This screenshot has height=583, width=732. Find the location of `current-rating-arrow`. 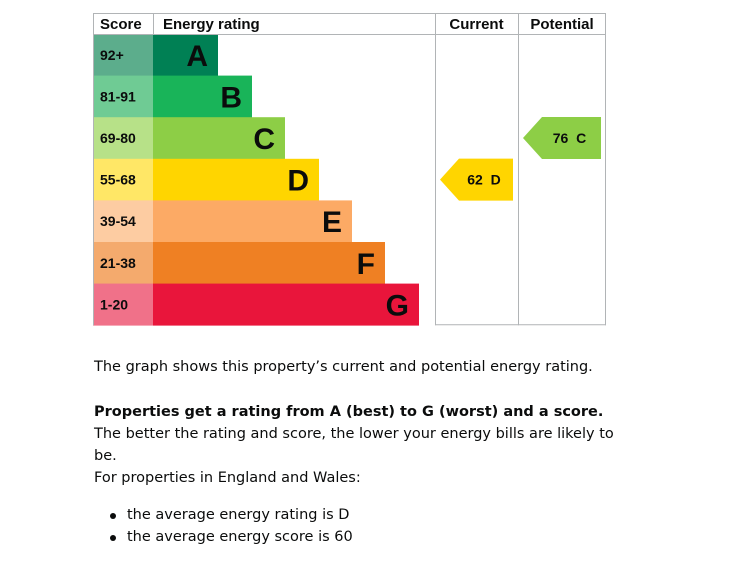

current-rating-arrow is located at coordinates (476, 179).